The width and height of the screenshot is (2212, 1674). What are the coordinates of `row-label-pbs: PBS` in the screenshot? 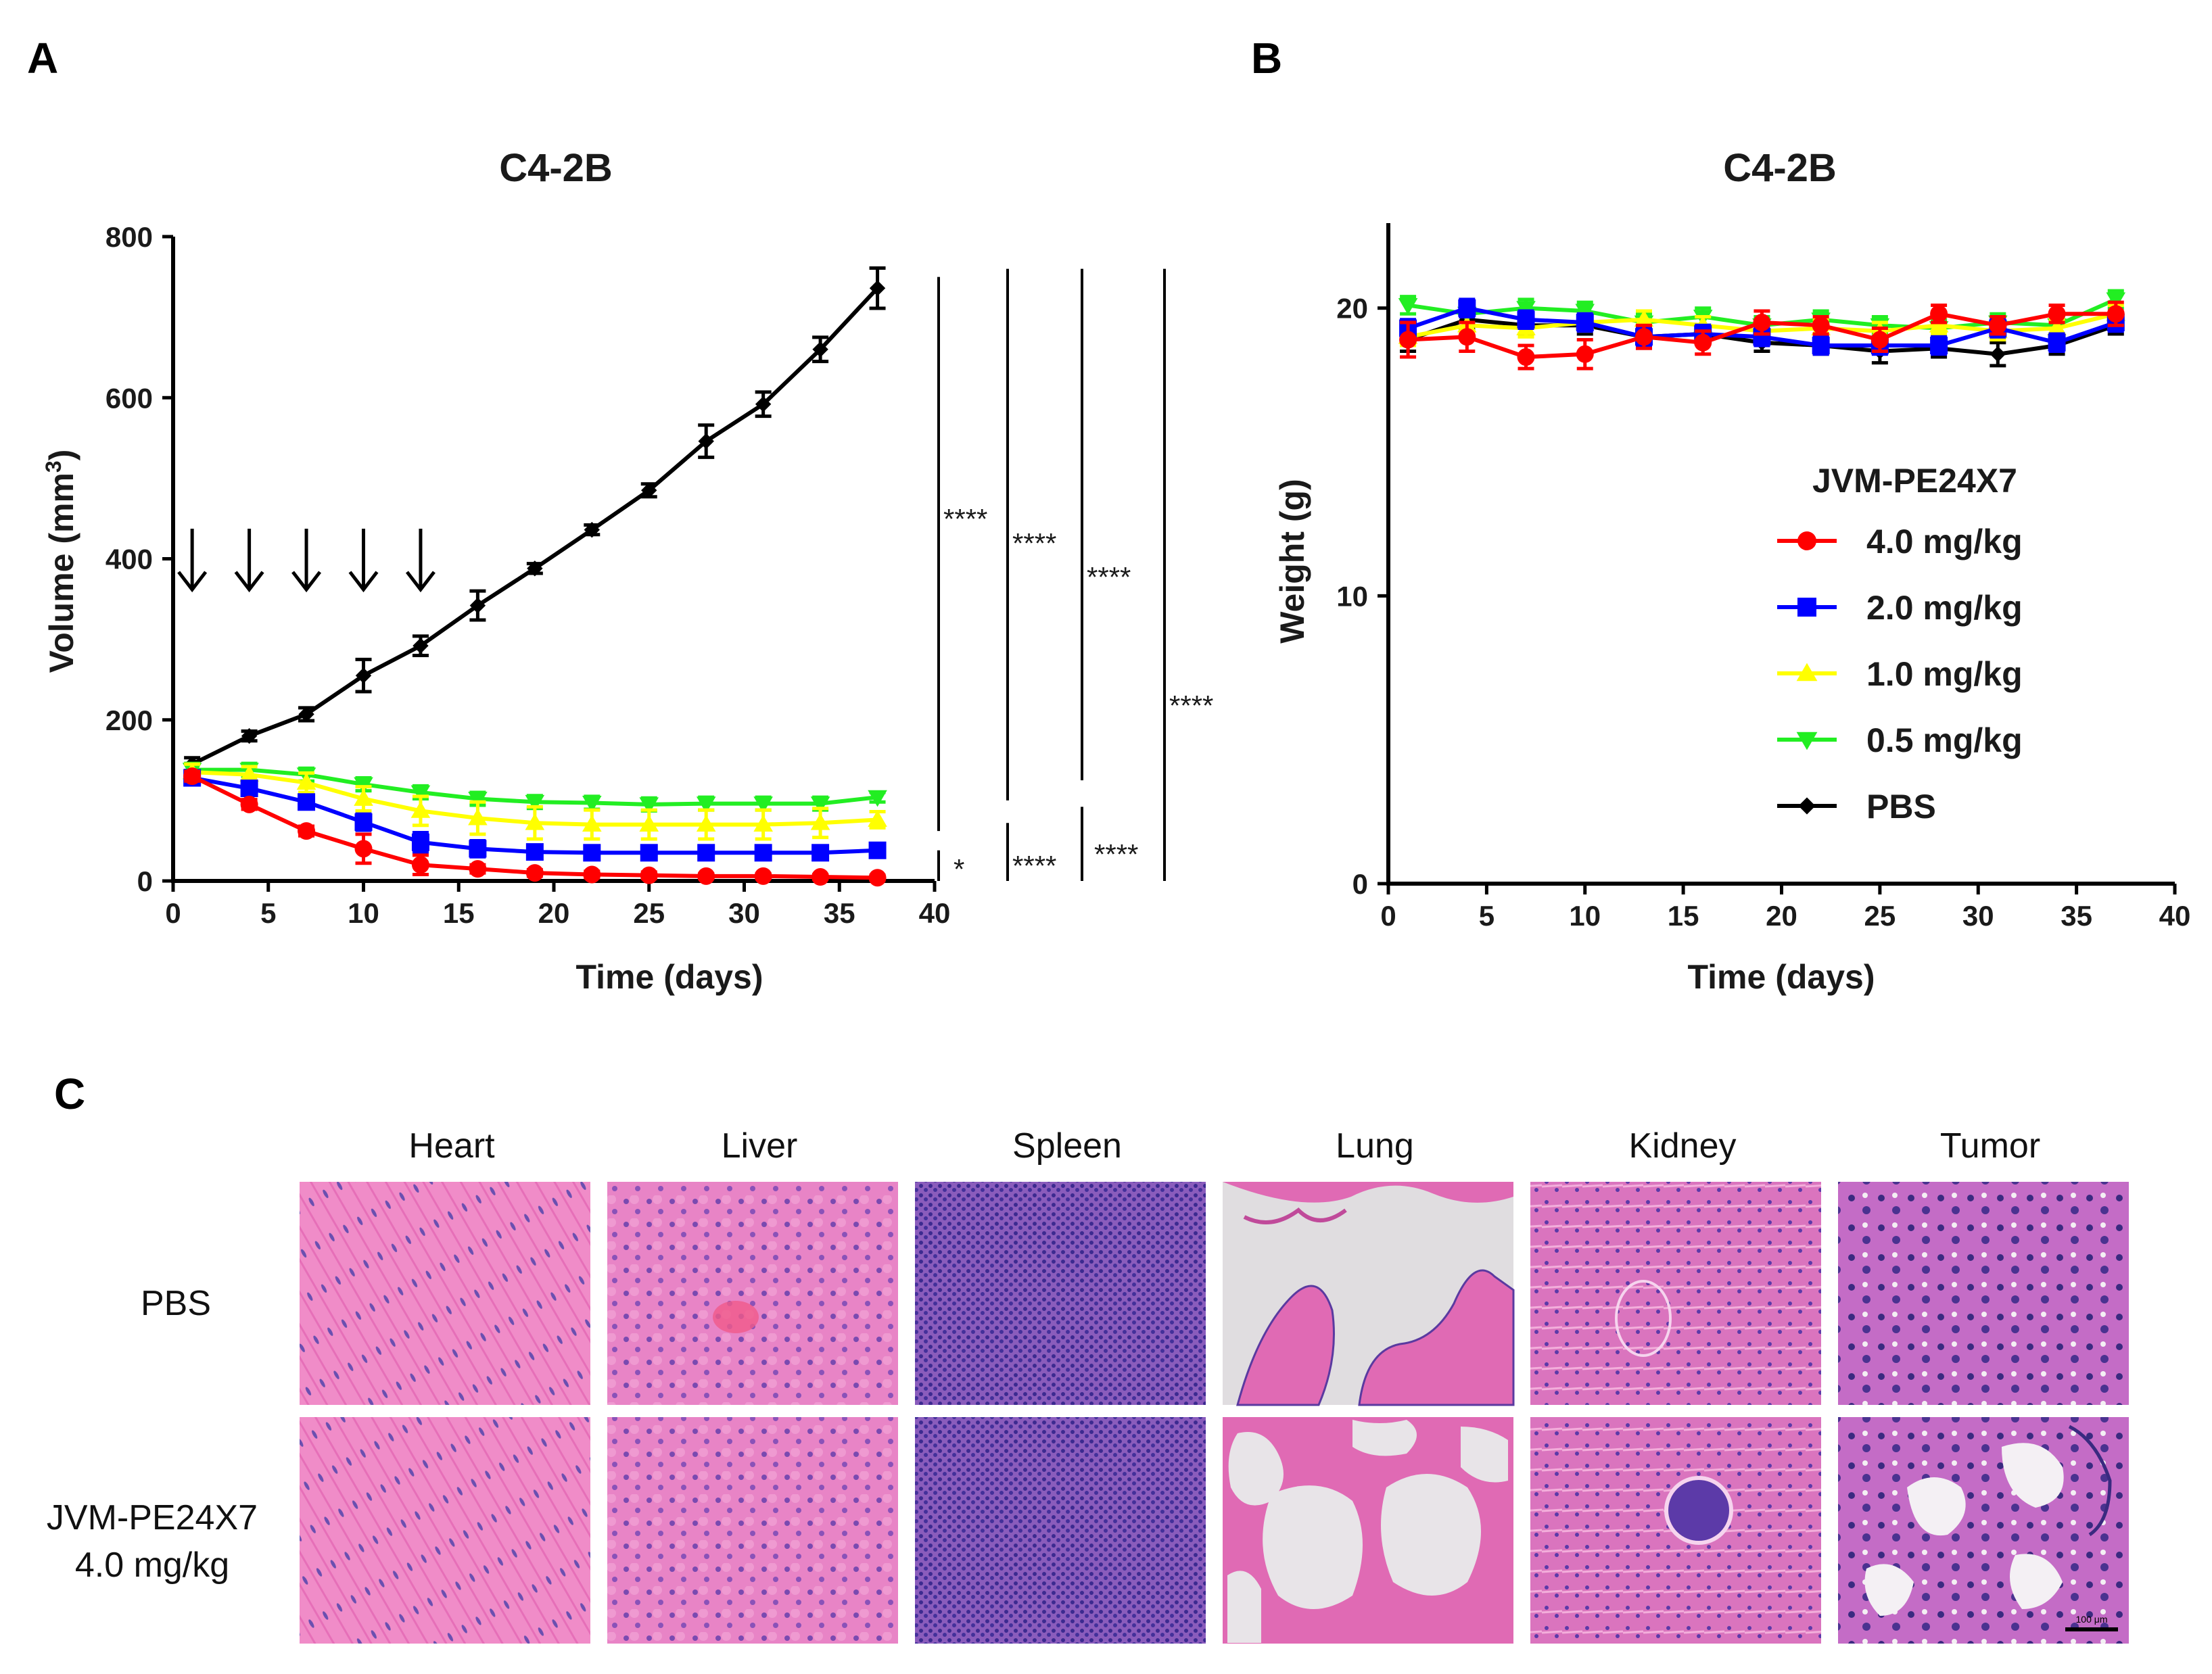 It's located at (176, 1303).